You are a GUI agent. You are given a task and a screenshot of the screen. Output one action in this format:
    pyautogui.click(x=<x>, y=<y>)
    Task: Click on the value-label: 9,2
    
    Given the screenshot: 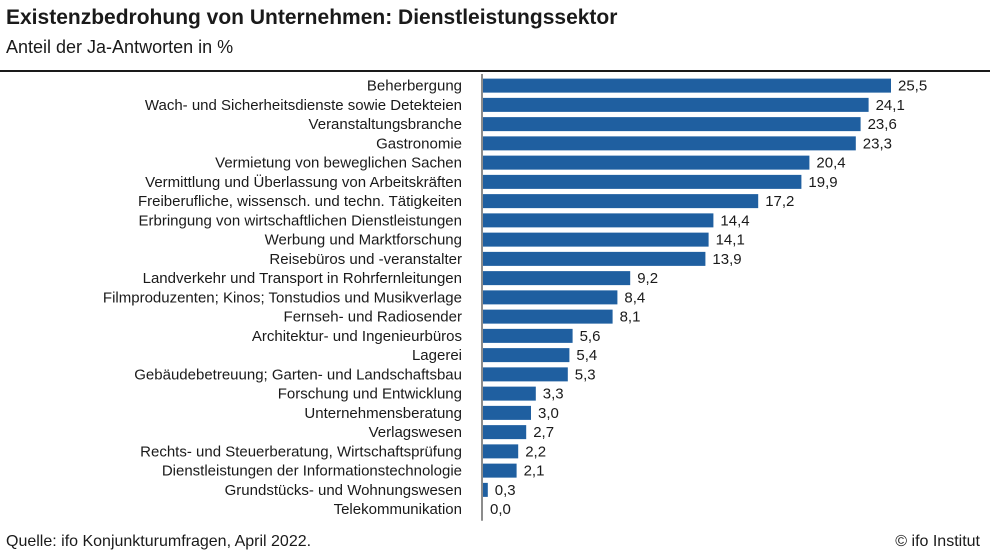 What is the action you would take?
    pyautogui.click(x=647, y=278)
    